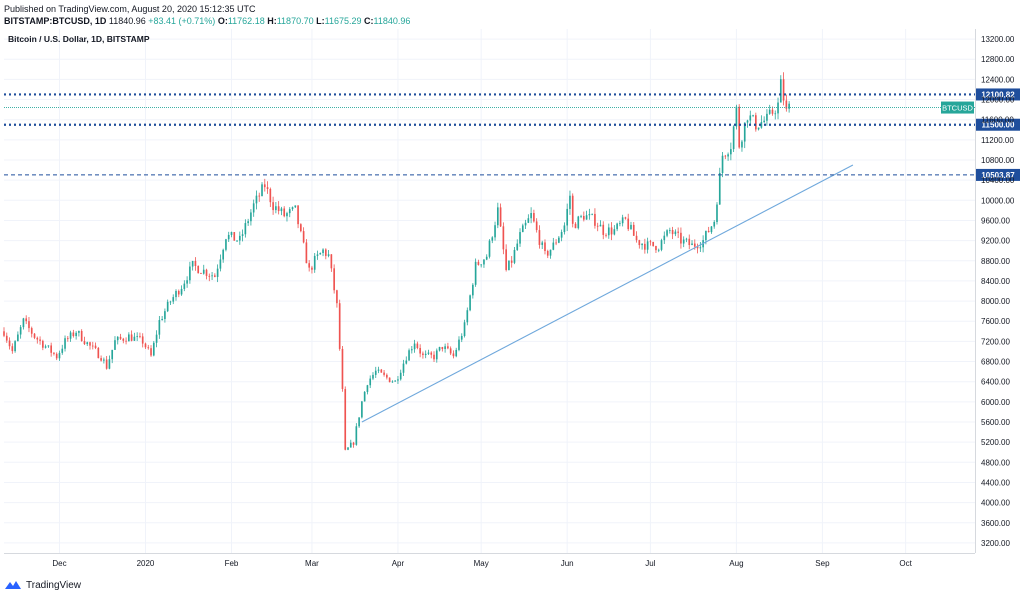  Describe the element at coordinates (995, 301) in the screenshot. I see `price-tick-label: 8000.00` at that location.